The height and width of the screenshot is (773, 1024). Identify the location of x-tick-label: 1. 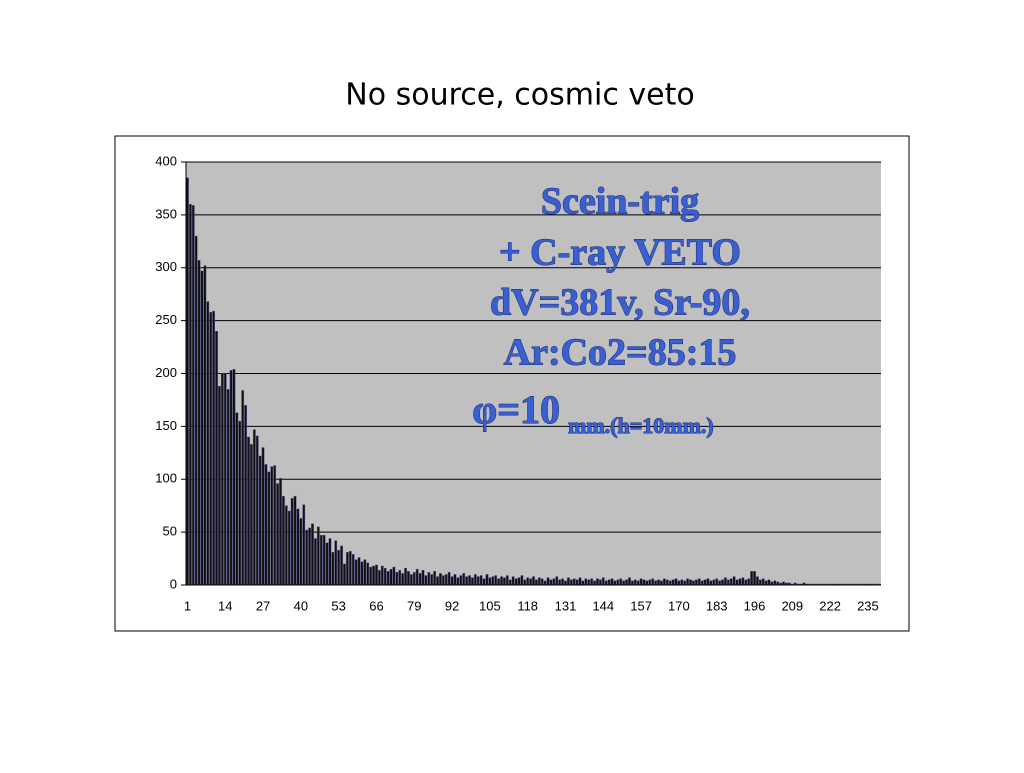
(187, 605).